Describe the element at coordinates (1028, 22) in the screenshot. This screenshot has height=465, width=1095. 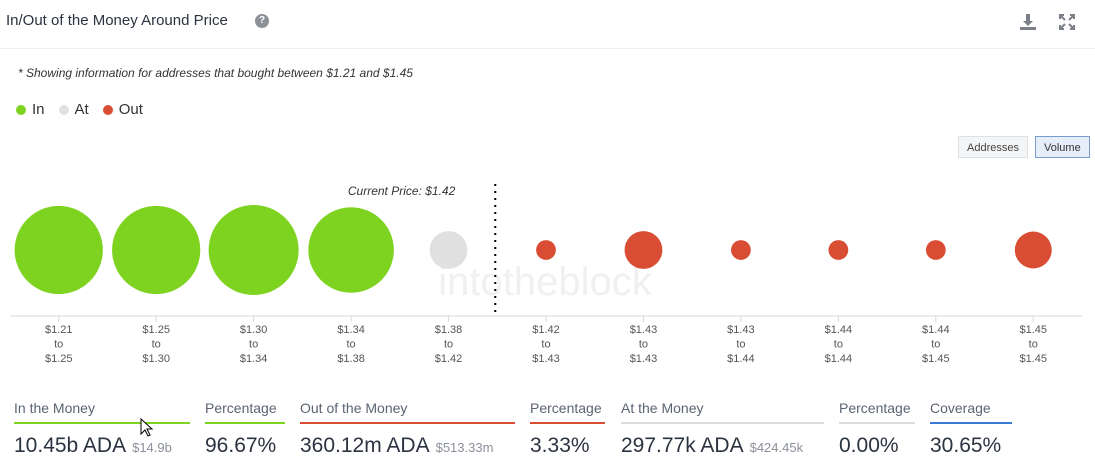
I see `download-icon` at that location.